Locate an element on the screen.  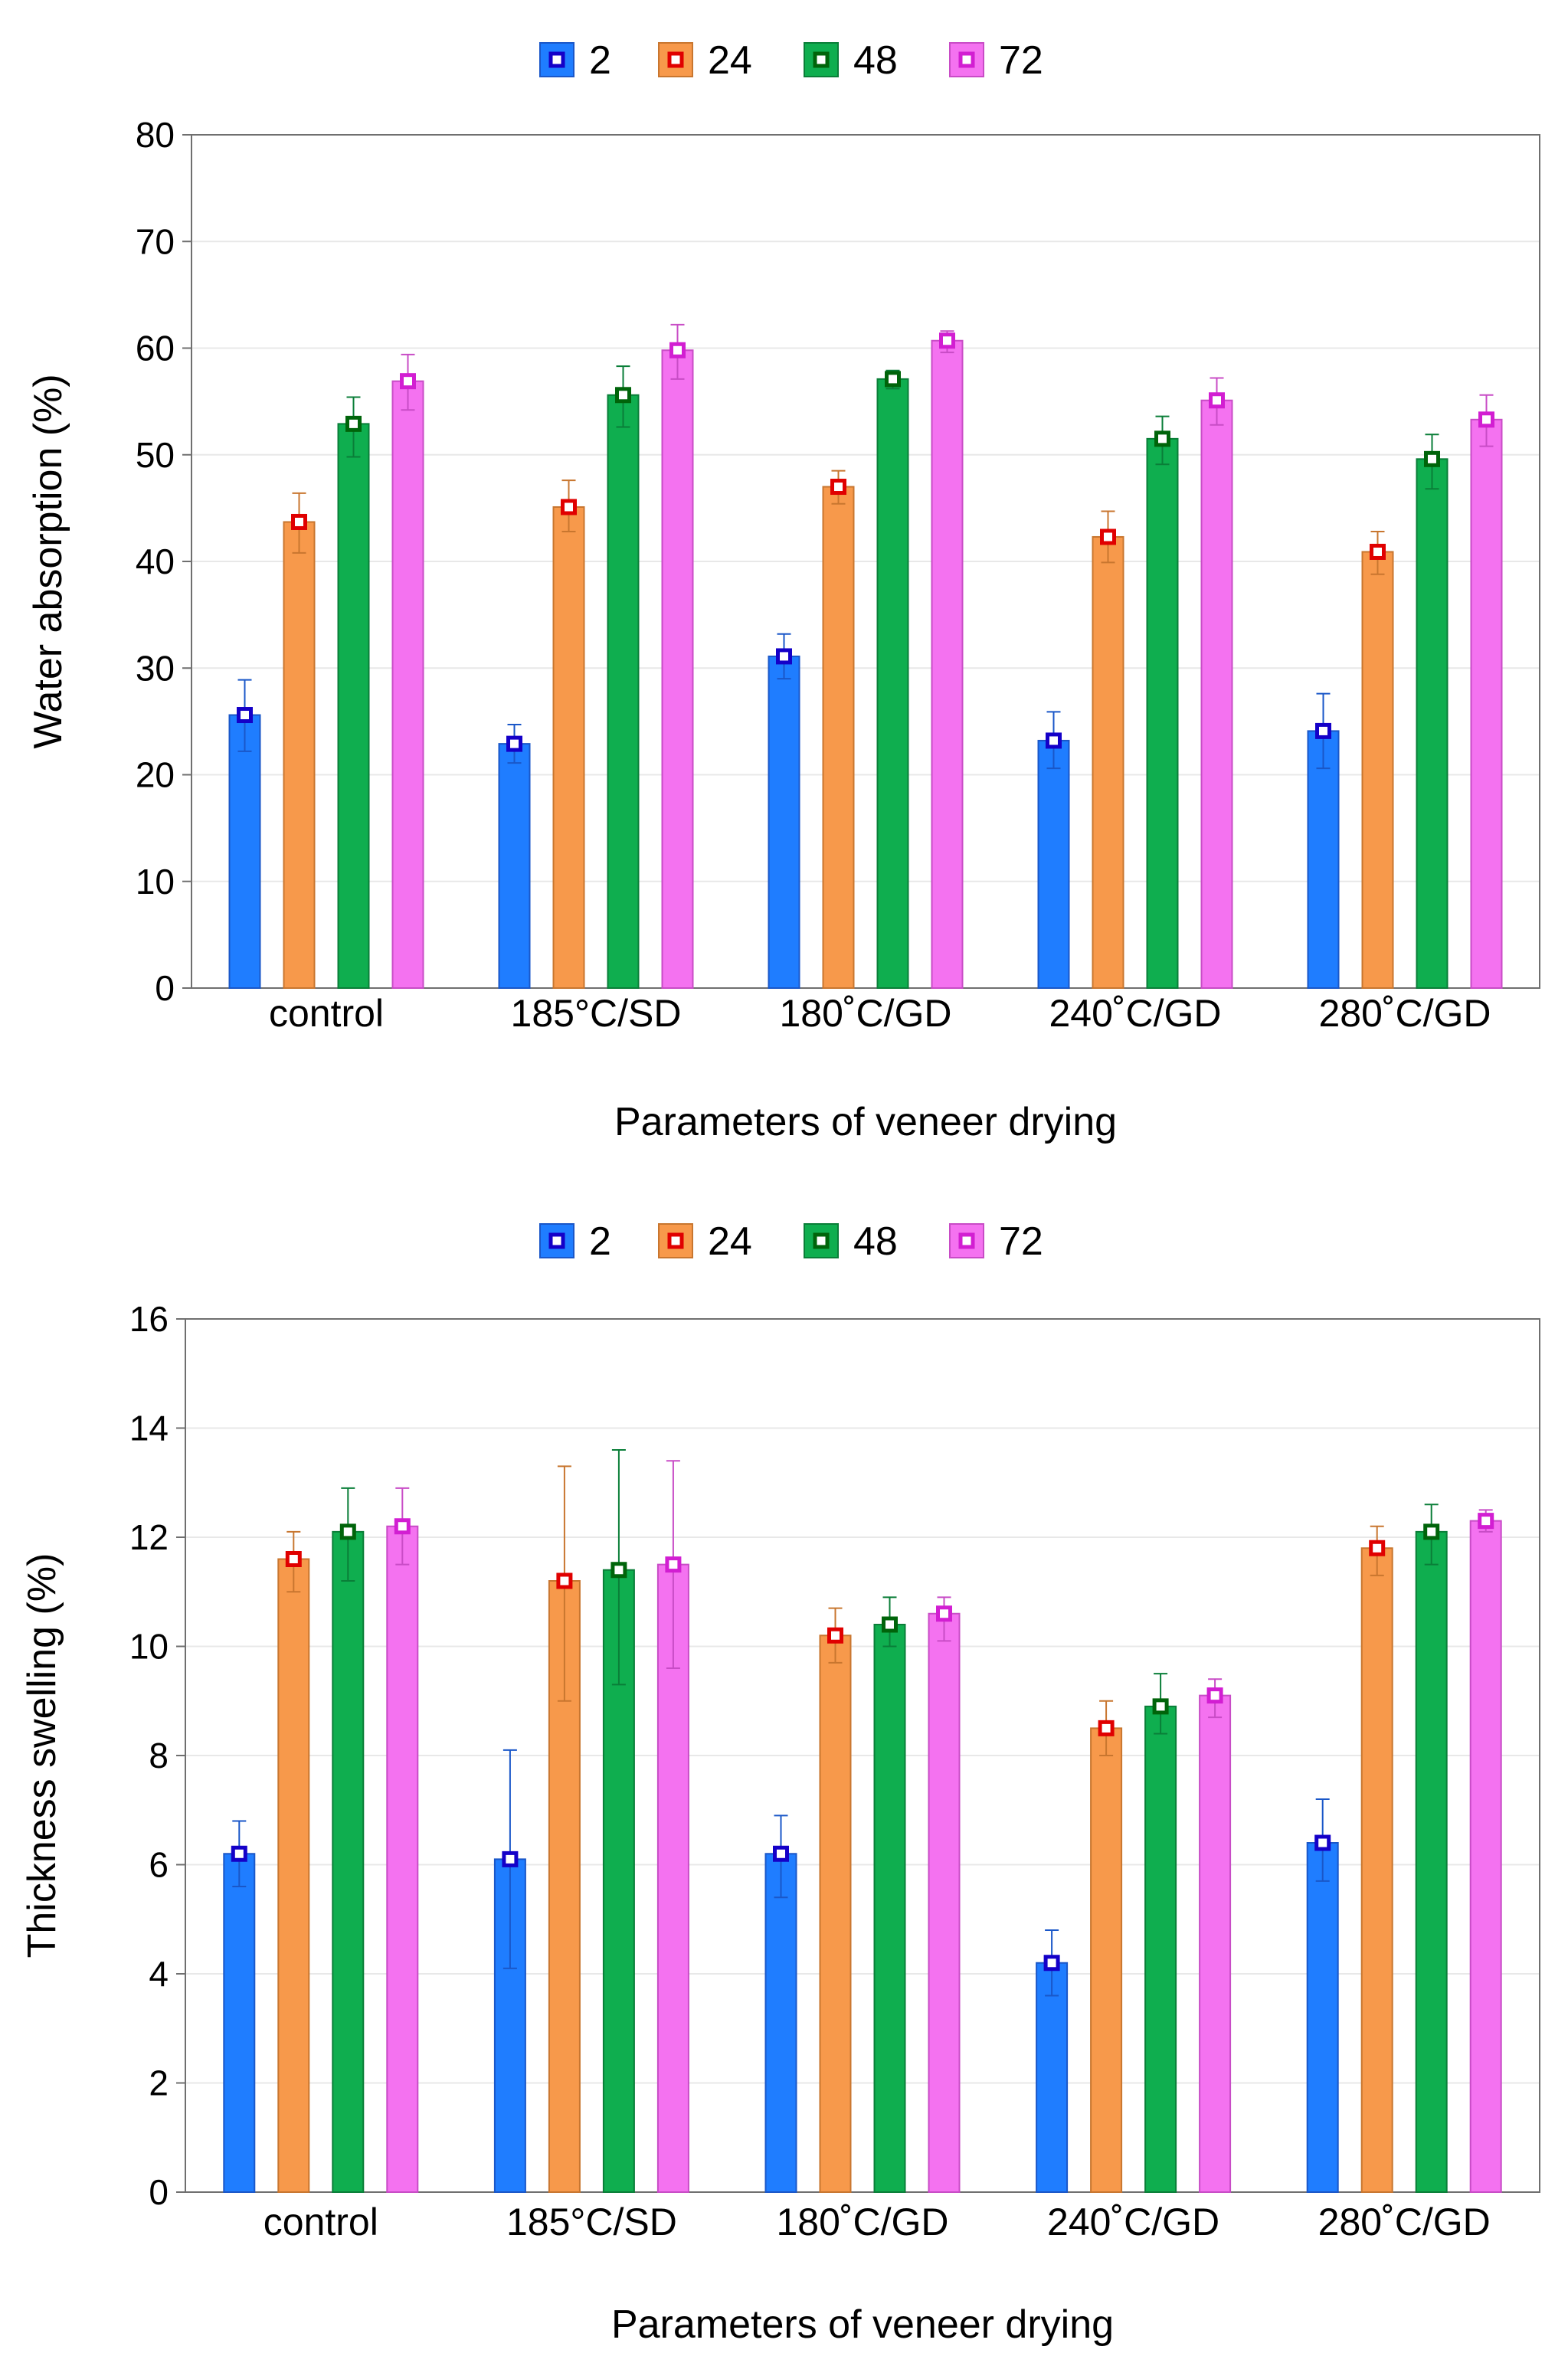
y-tick-label: 40 is located at coordinates (155, 562).